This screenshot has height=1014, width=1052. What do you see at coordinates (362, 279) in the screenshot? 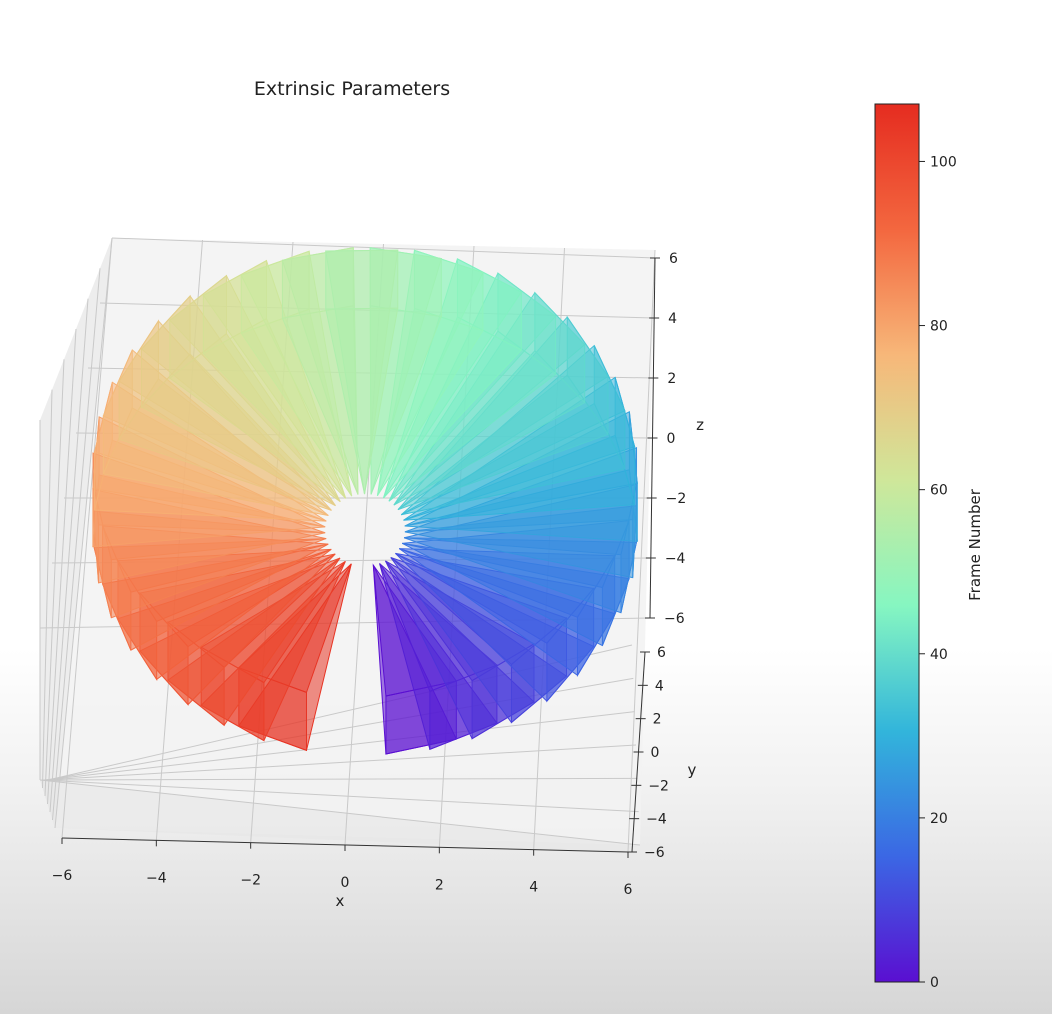
I see `pyramid-base` at bounding box center [362, 279].